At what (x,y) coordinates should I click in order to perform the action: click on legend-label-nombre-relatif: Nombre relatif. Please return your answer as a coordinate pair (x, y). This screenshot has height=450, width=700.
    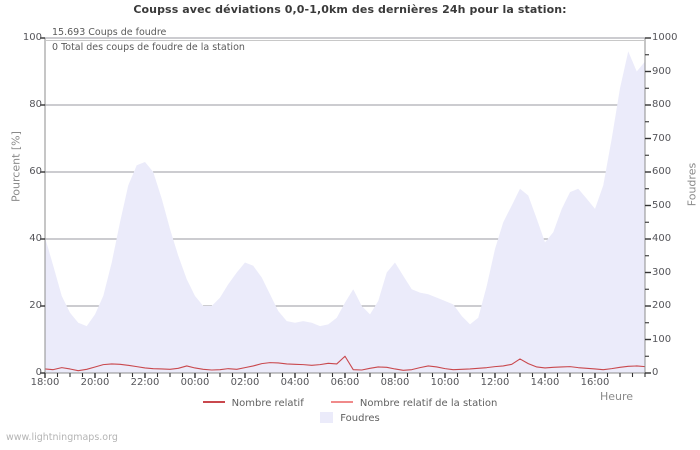
    Looking at the image, I should click on (267, 403).